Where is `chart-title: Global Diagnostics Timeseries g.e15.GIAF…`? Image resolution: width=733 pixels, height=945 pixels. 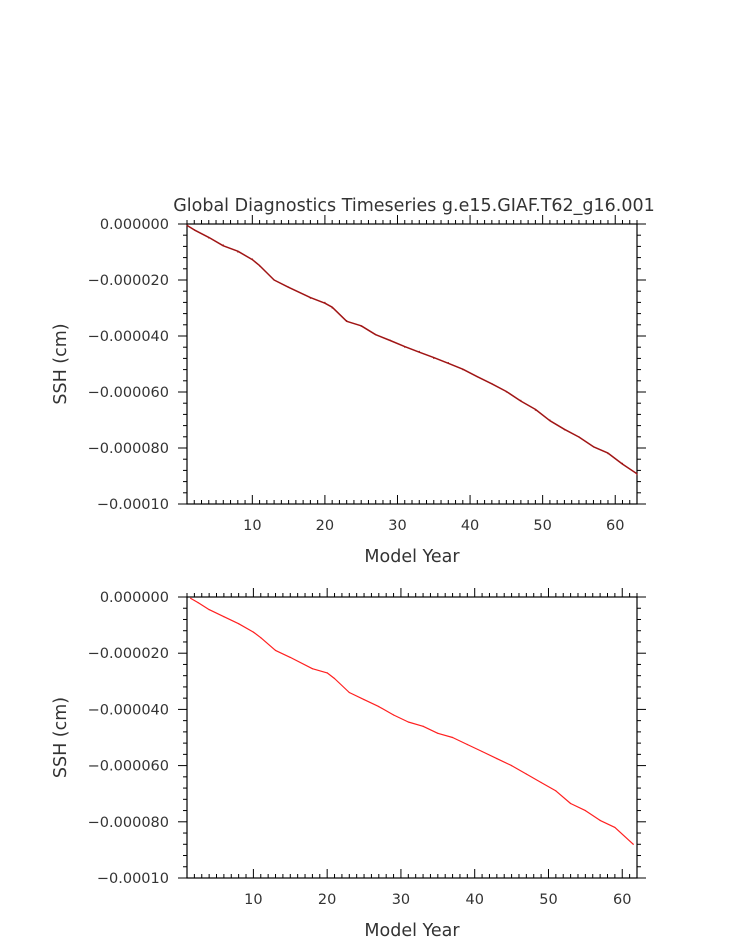 chart-title: Global Diagnostics Timeseries g.e15.GIAF… is located at coordinates (414, 206).